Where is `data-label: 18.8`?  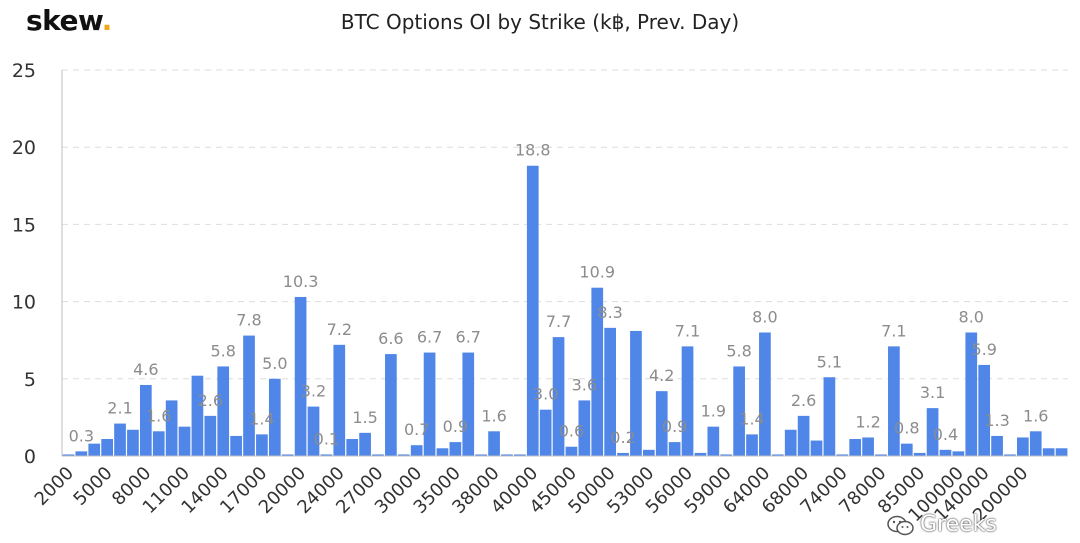 data-label: 18.8 is located at coordinates (533, 150).